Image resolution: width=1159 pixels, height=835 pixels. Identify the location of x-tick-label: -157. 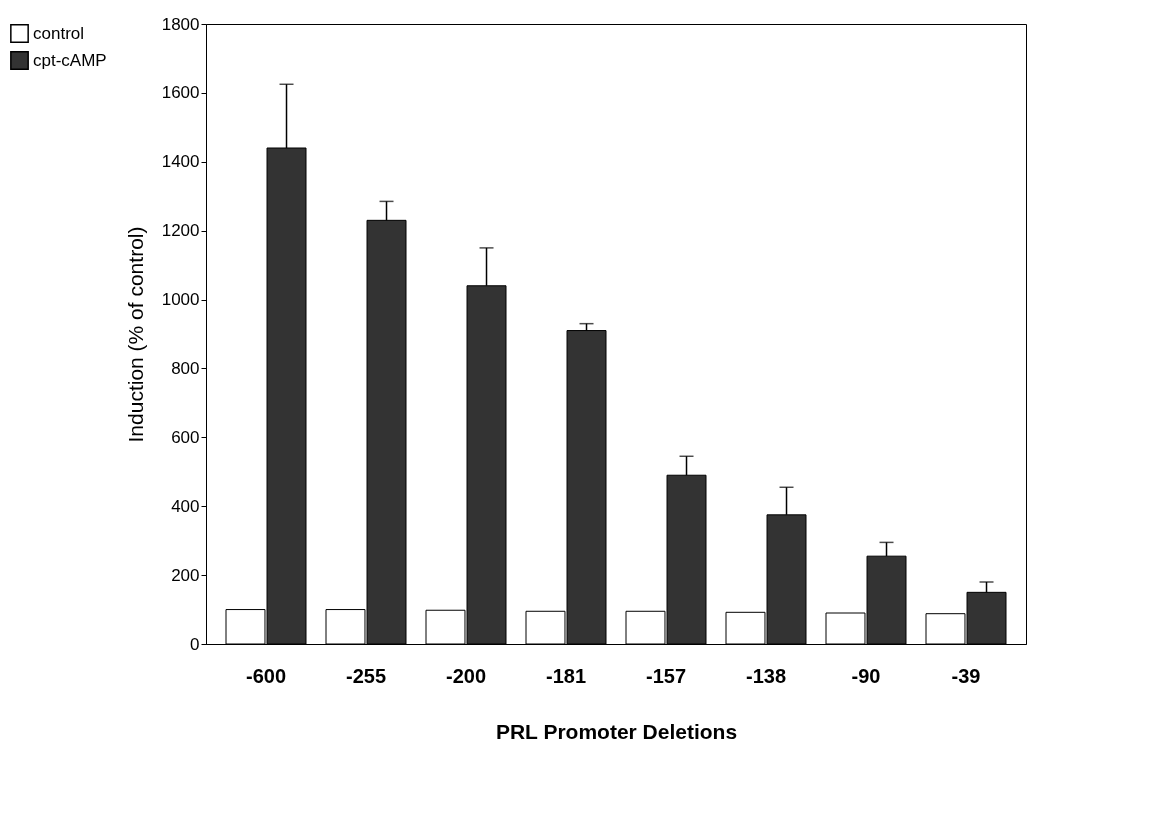
(666, 675).